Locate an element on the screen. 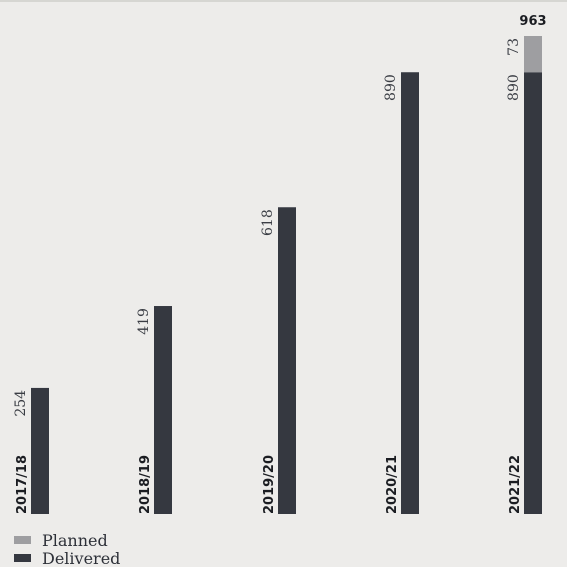 The width and height of the screenshot is (567, 567). value-label-planned: 73 is located at coordinates (514, 47).